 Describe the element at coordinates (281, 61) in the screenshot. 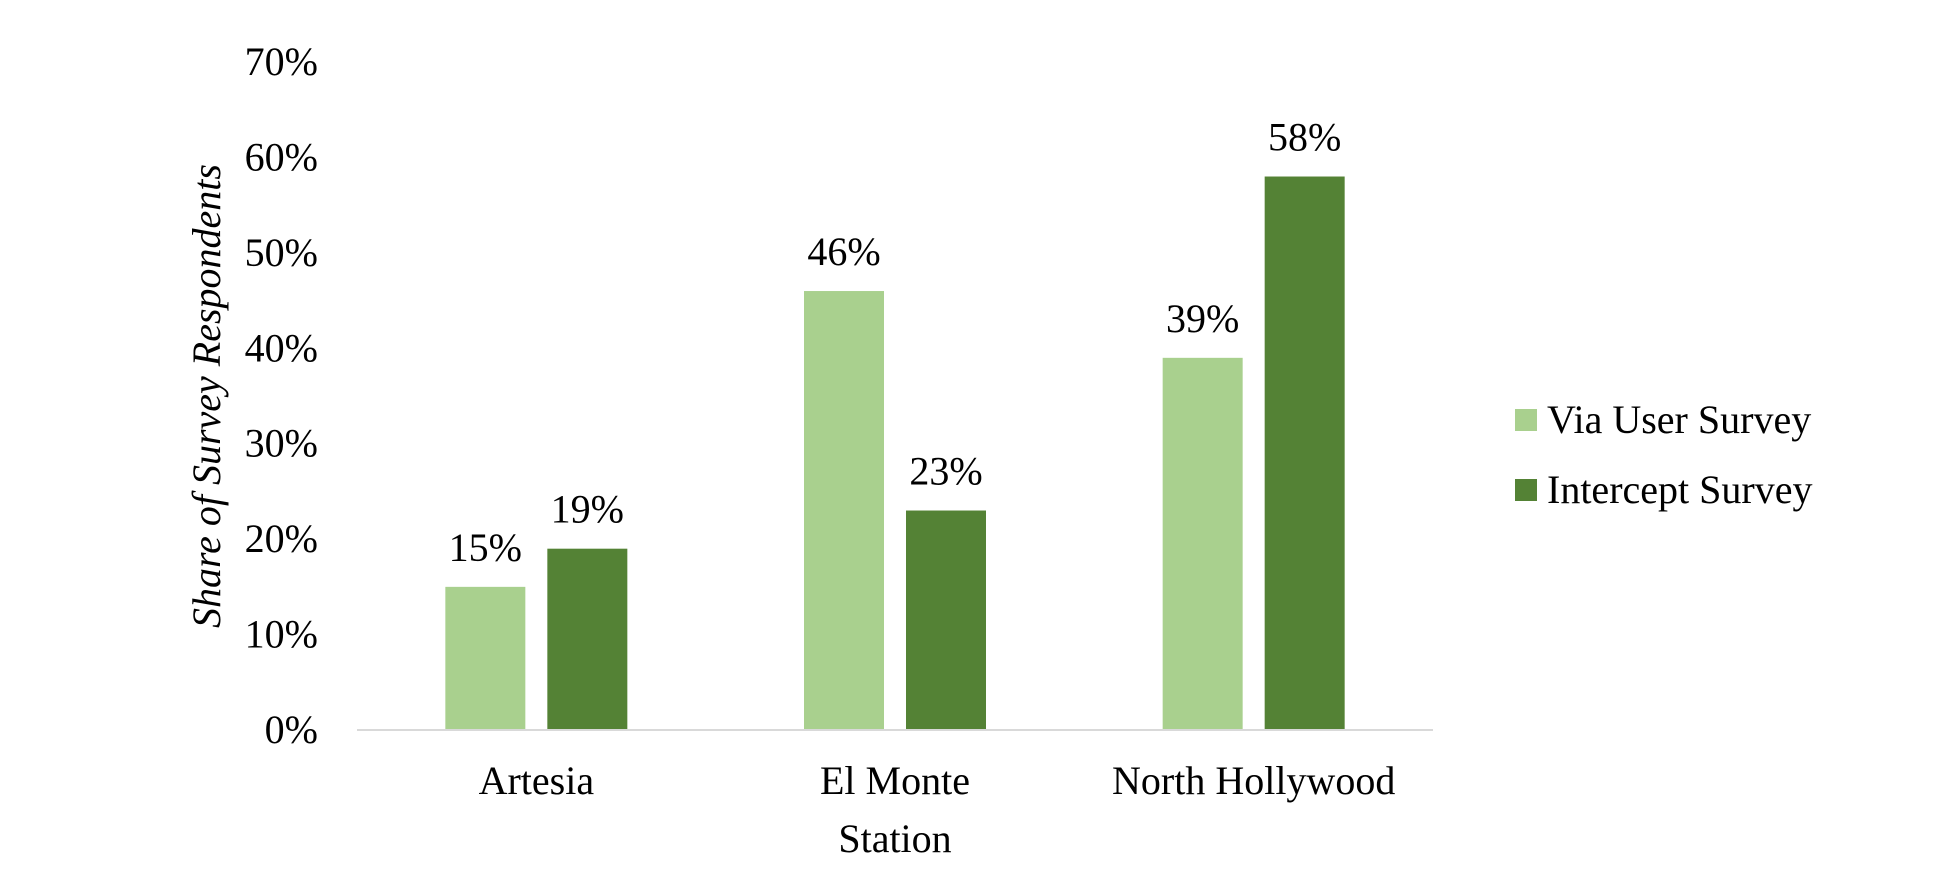

I see `y-tick-label: 70%` at that location.